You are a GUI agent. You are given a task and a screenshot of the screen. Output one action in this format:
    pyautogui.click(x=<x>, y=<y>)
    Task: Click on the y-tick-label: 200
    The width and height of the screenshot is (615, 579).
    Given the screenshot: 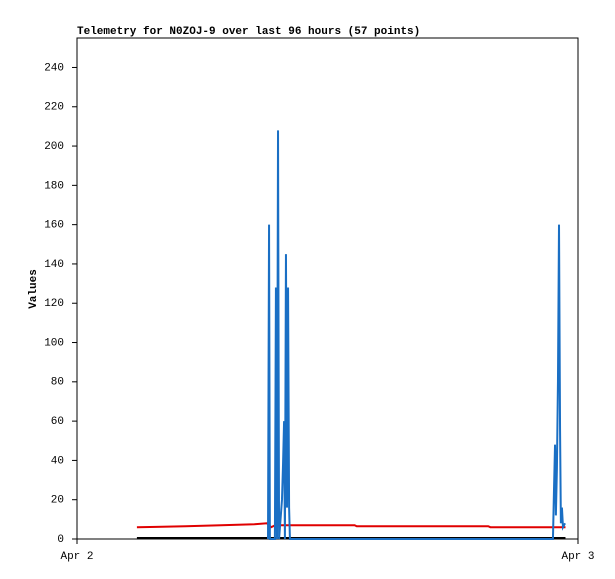 What is the action you would take?
    pyautogui.click(x=54, y=147)
    